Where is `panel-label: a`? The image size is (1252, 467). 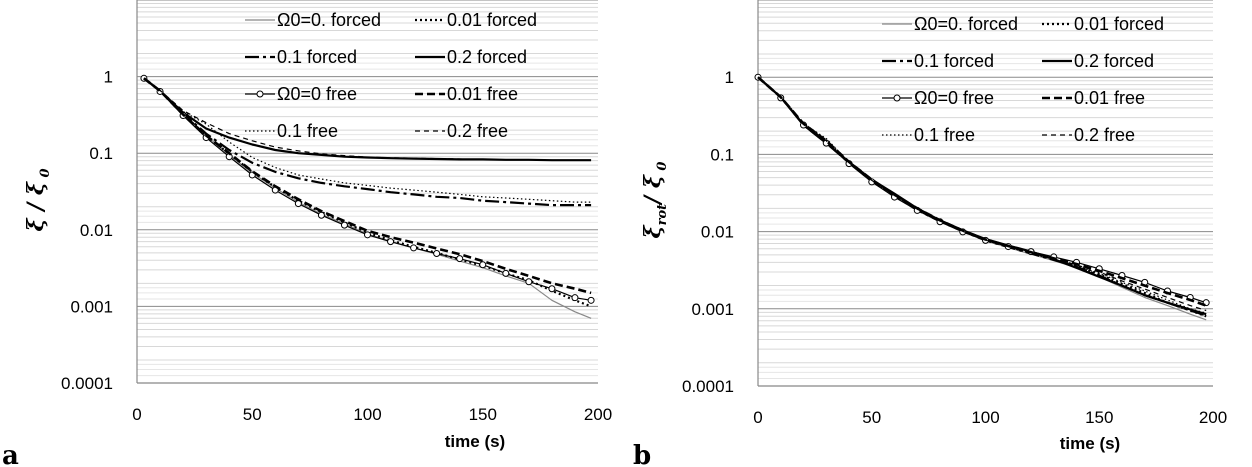
panel-label: a is located at coordinates (10, 454).